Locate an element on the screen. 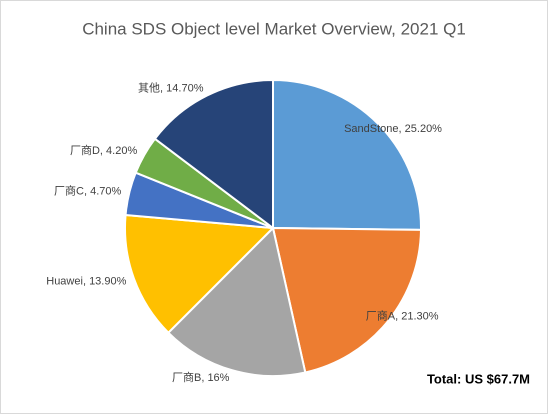 This screenshot has height=414, width=548. data-label: 其他, 14.70% is located at coordinates (171, 87).